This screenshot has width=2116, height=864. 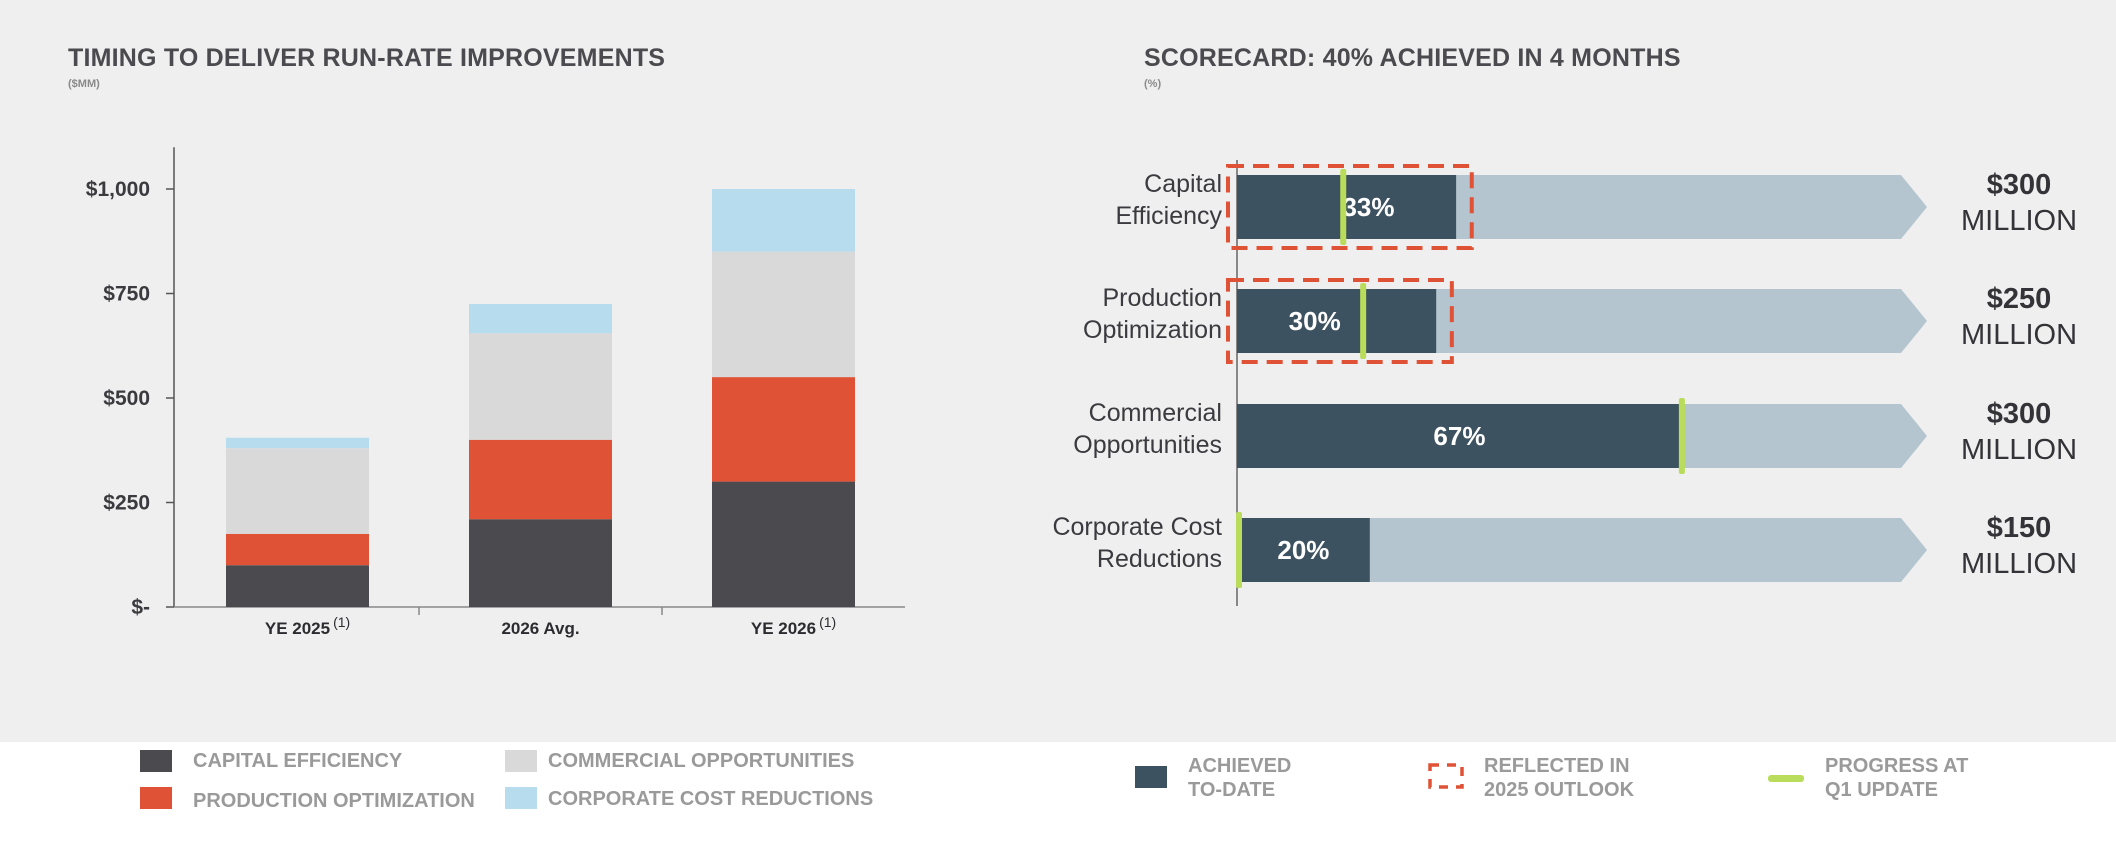 What do you see at coordinates (783, 628) in the screenshot?
I see `x-tick-label-ye-2026: YE 2026` at bounding box center [783, 628].